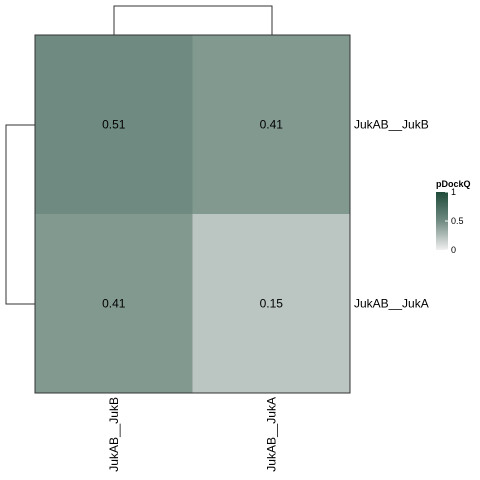  What do you see at coordinates (391, 125) in the screenshot?
I see `row-label: JukAB__JukB` at bounding box center [391, 125].